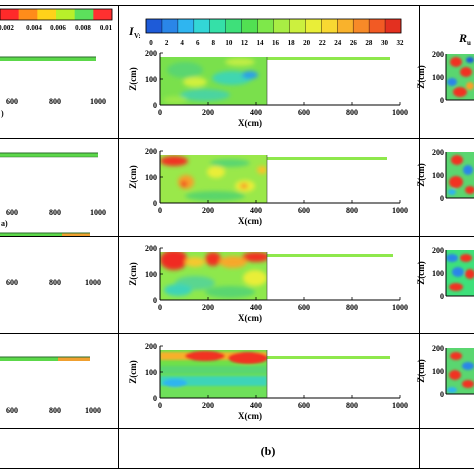 The height and width of the screenshot is (474, 474). Describe the element at coordinates (50, 259) in the screenshot. I see `left-panel-3: 600 800 1000` at that location.